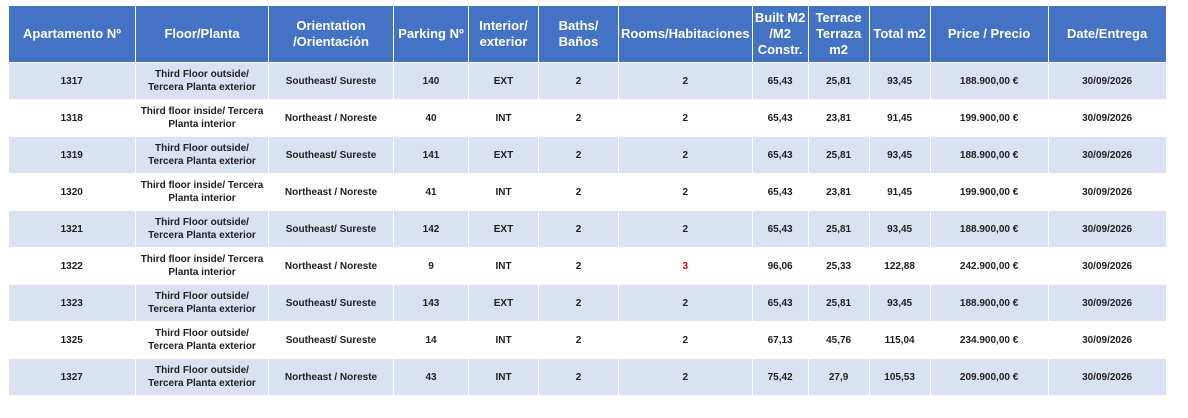 This screenshot has width=1188, height=418. What do you see at coordinates (989, 340) in the screenshot?
I see `cell-price: 234.900,00 €` at bounding box center [989, 340].